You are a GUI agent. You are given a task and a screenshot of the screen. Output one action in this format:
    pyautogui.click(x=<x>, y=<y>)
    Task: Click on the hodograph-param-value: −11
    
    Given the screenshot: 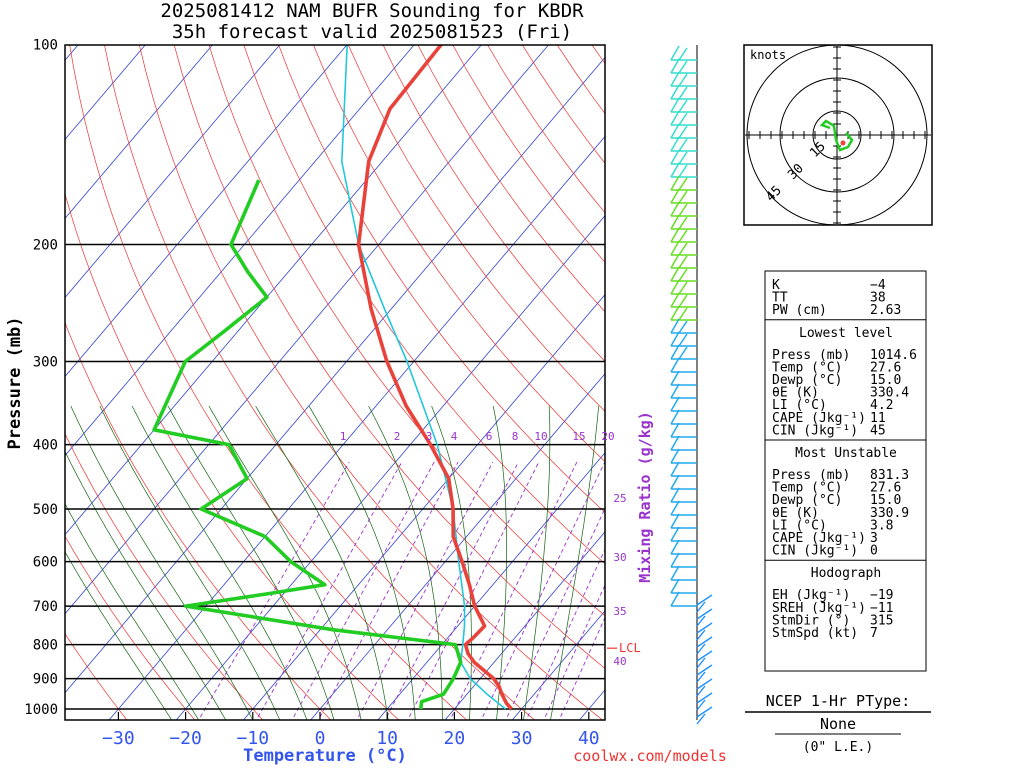 What is the action you would take?
    pyautogui.click(x=881, y=608)
    